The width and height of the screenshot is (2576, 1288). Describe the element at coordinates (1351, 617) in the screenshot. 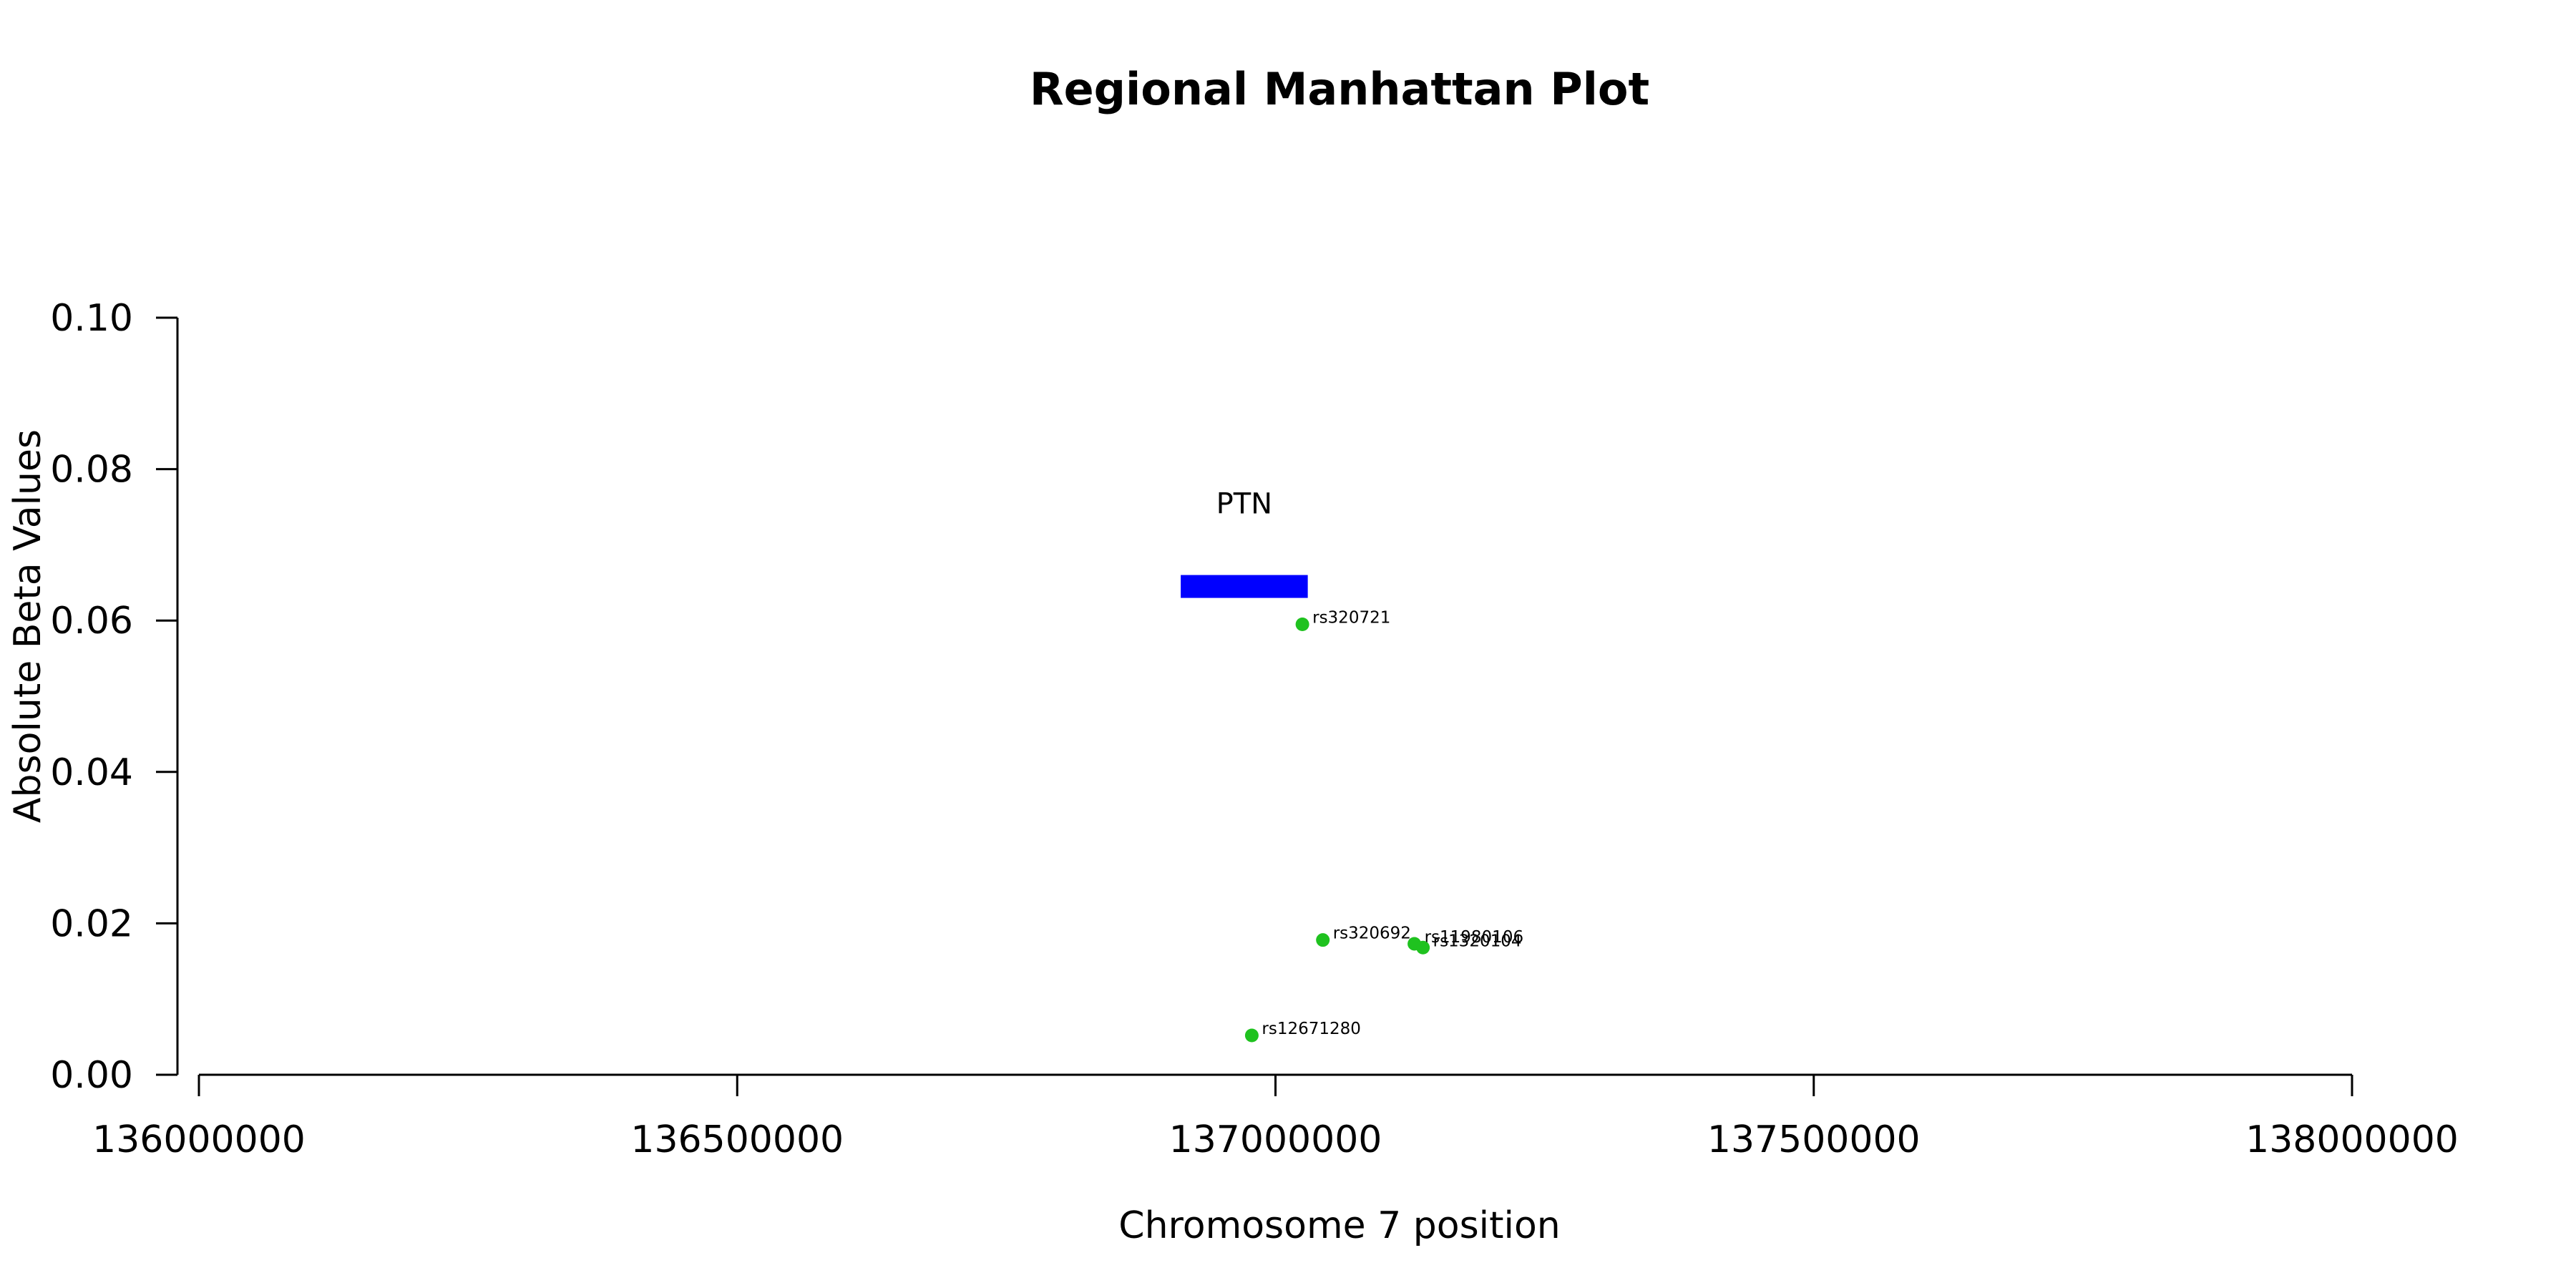

I see `snp-label: rs320721` at that location.